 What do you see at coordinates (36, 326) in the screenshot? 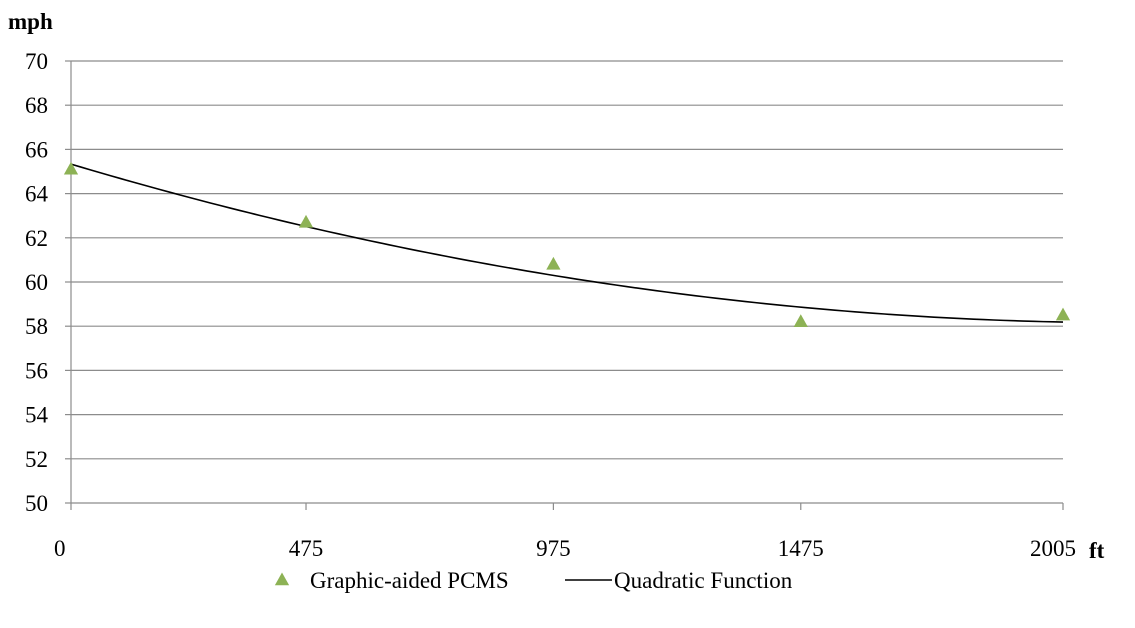
I see `y-tick-label-58: 58` at bounding box center [36, 326].